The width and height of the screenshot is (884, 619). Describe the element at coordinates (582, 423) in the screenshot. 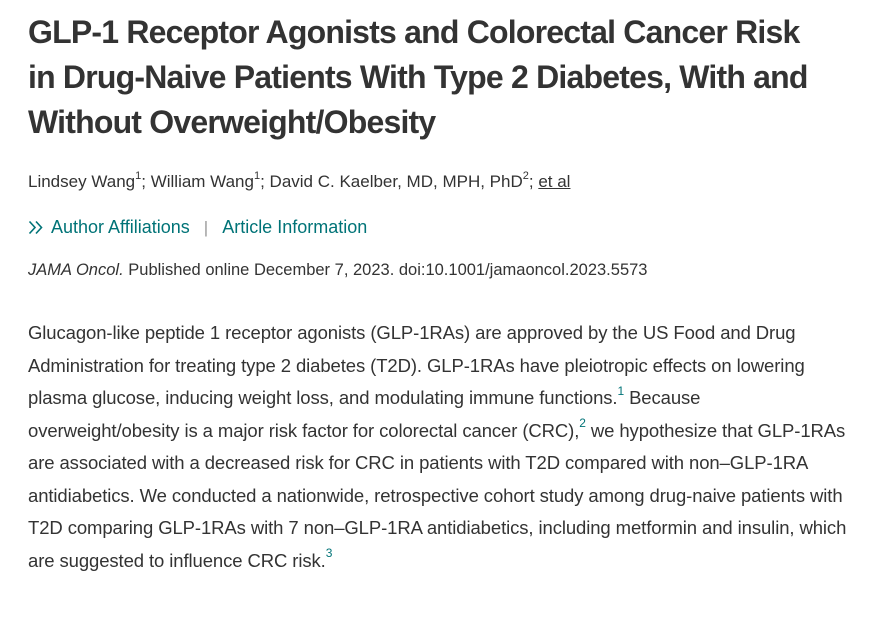

I see `reference-link: 2` at that location.